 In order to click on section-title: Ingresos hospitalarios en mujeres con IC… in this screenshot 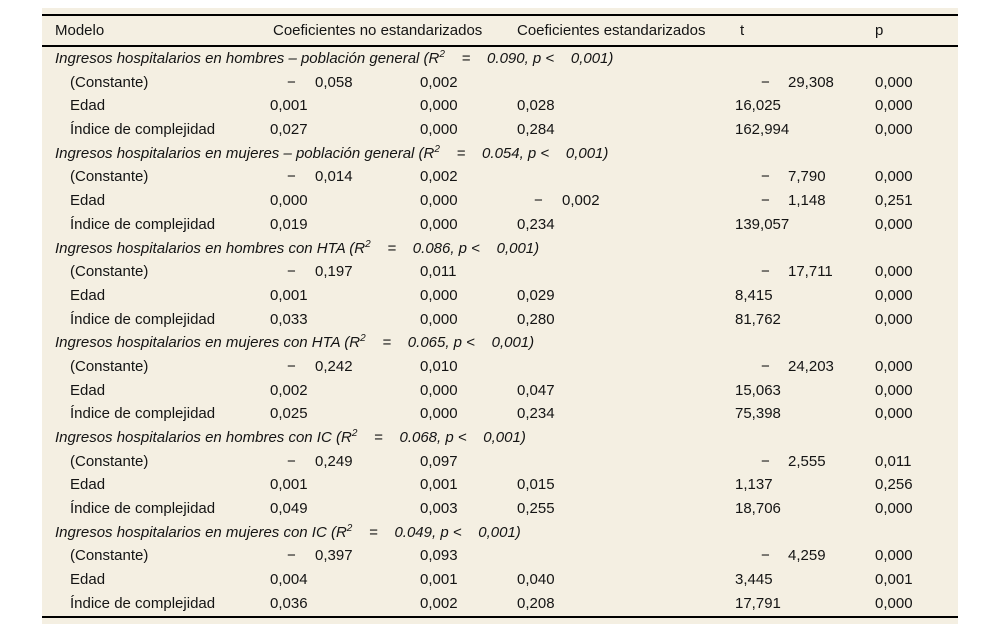, I will do `click(288, 531)`.